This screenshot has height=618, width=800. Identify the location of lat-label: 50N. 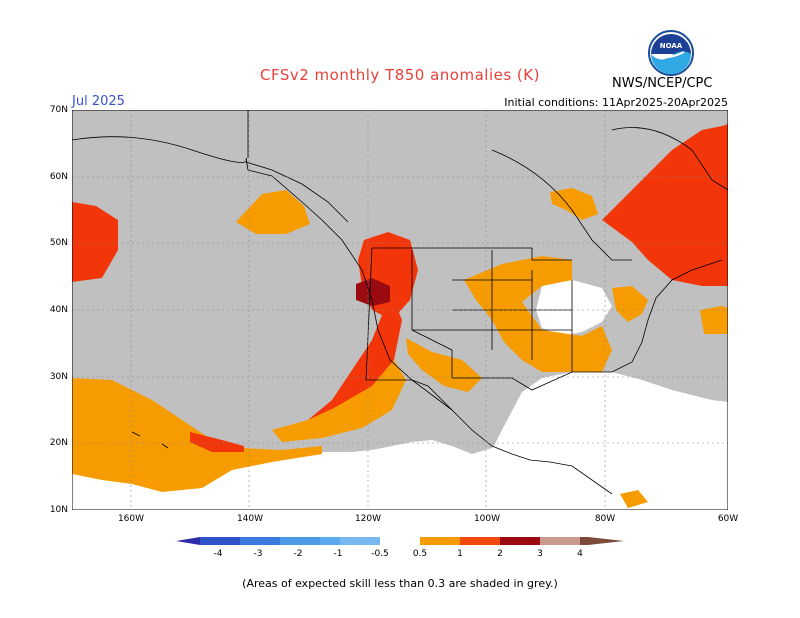
(58, 243).